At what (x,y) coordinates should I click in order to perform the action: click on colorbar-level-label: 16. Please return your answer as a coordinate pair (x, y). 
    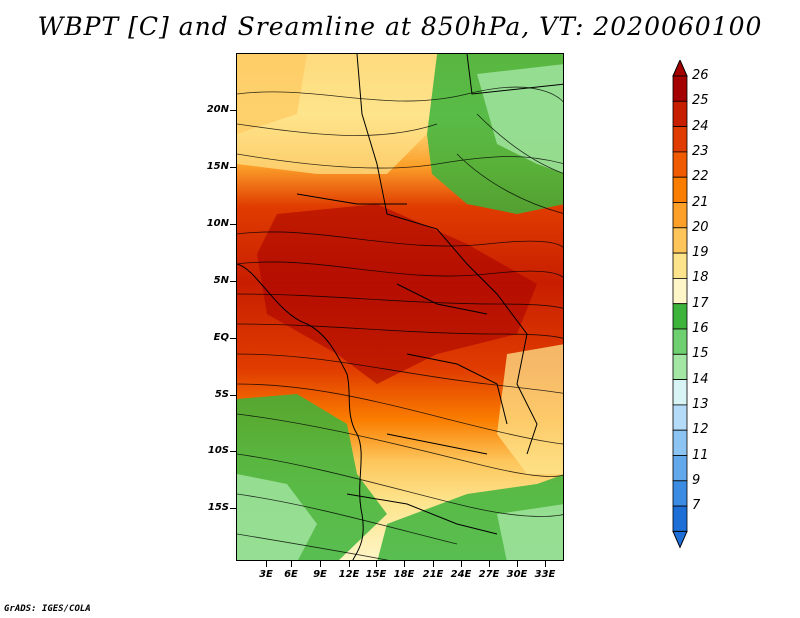
    Looking at the image, I should click on (700, 328).